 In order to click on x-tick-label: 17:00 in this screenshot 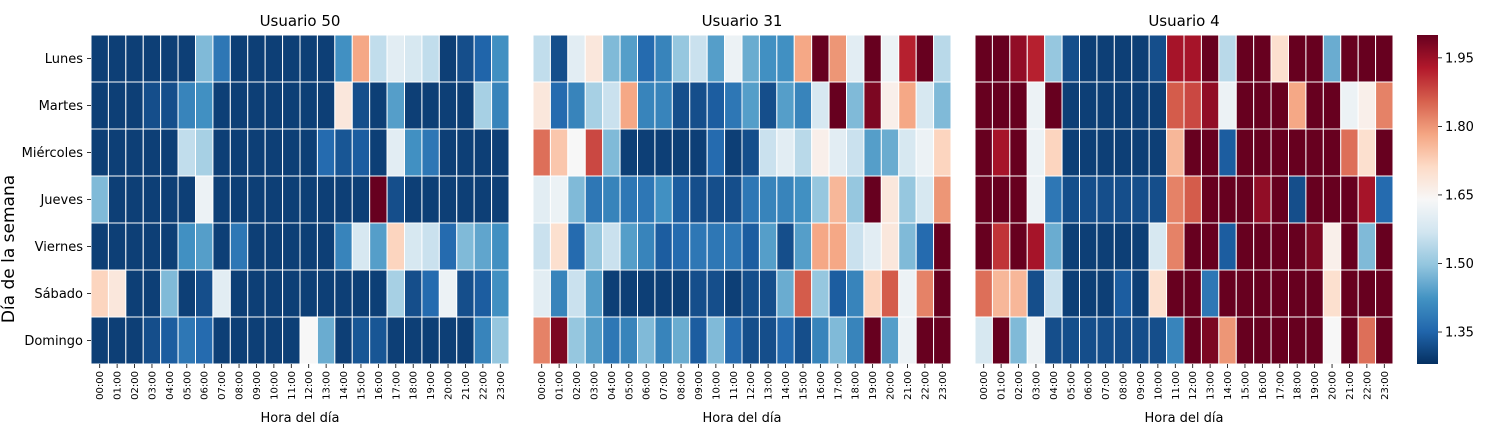, I will do `click(1280, 385)`.